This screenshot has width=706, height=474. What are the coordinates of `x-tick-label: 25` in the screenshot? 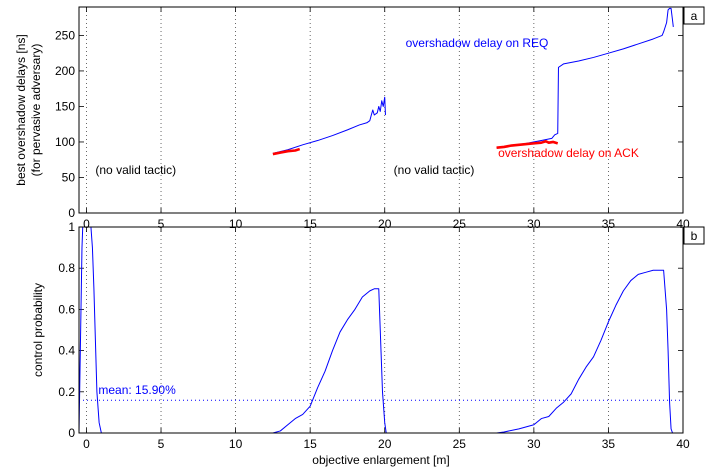 It's located at (460, 444).